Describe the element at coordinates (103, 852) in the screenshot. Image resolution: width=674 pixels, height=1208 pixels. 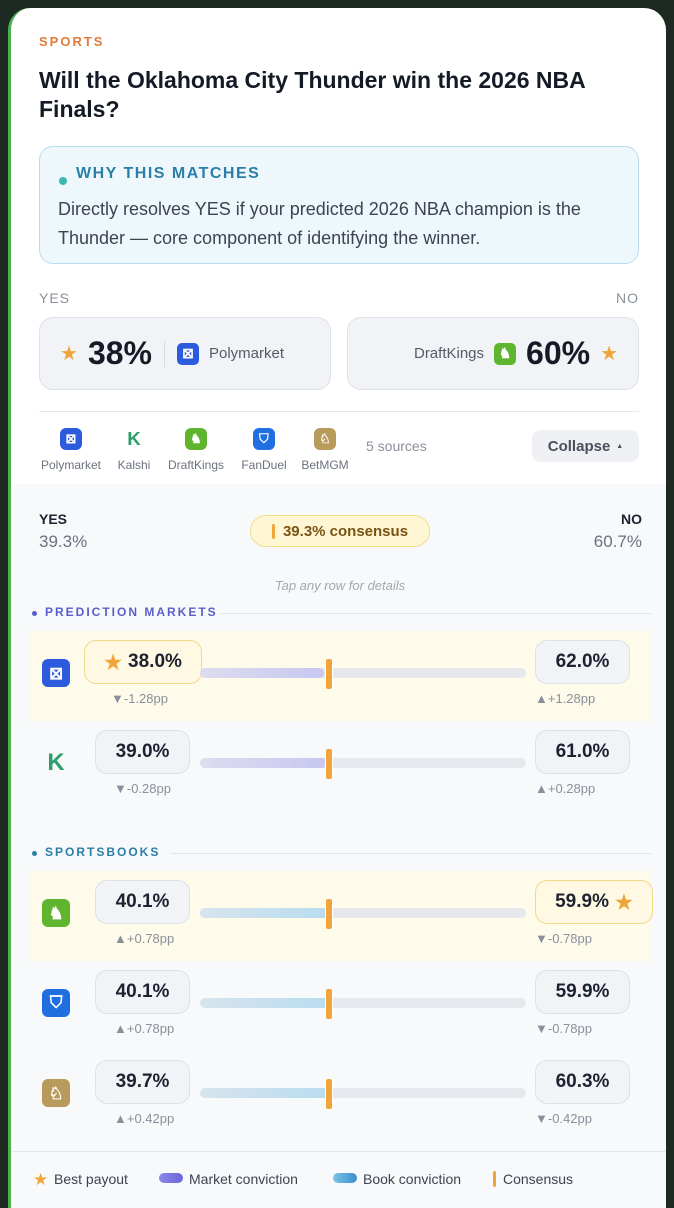
I see `group-title: SPORTSBOOKS` at that location.